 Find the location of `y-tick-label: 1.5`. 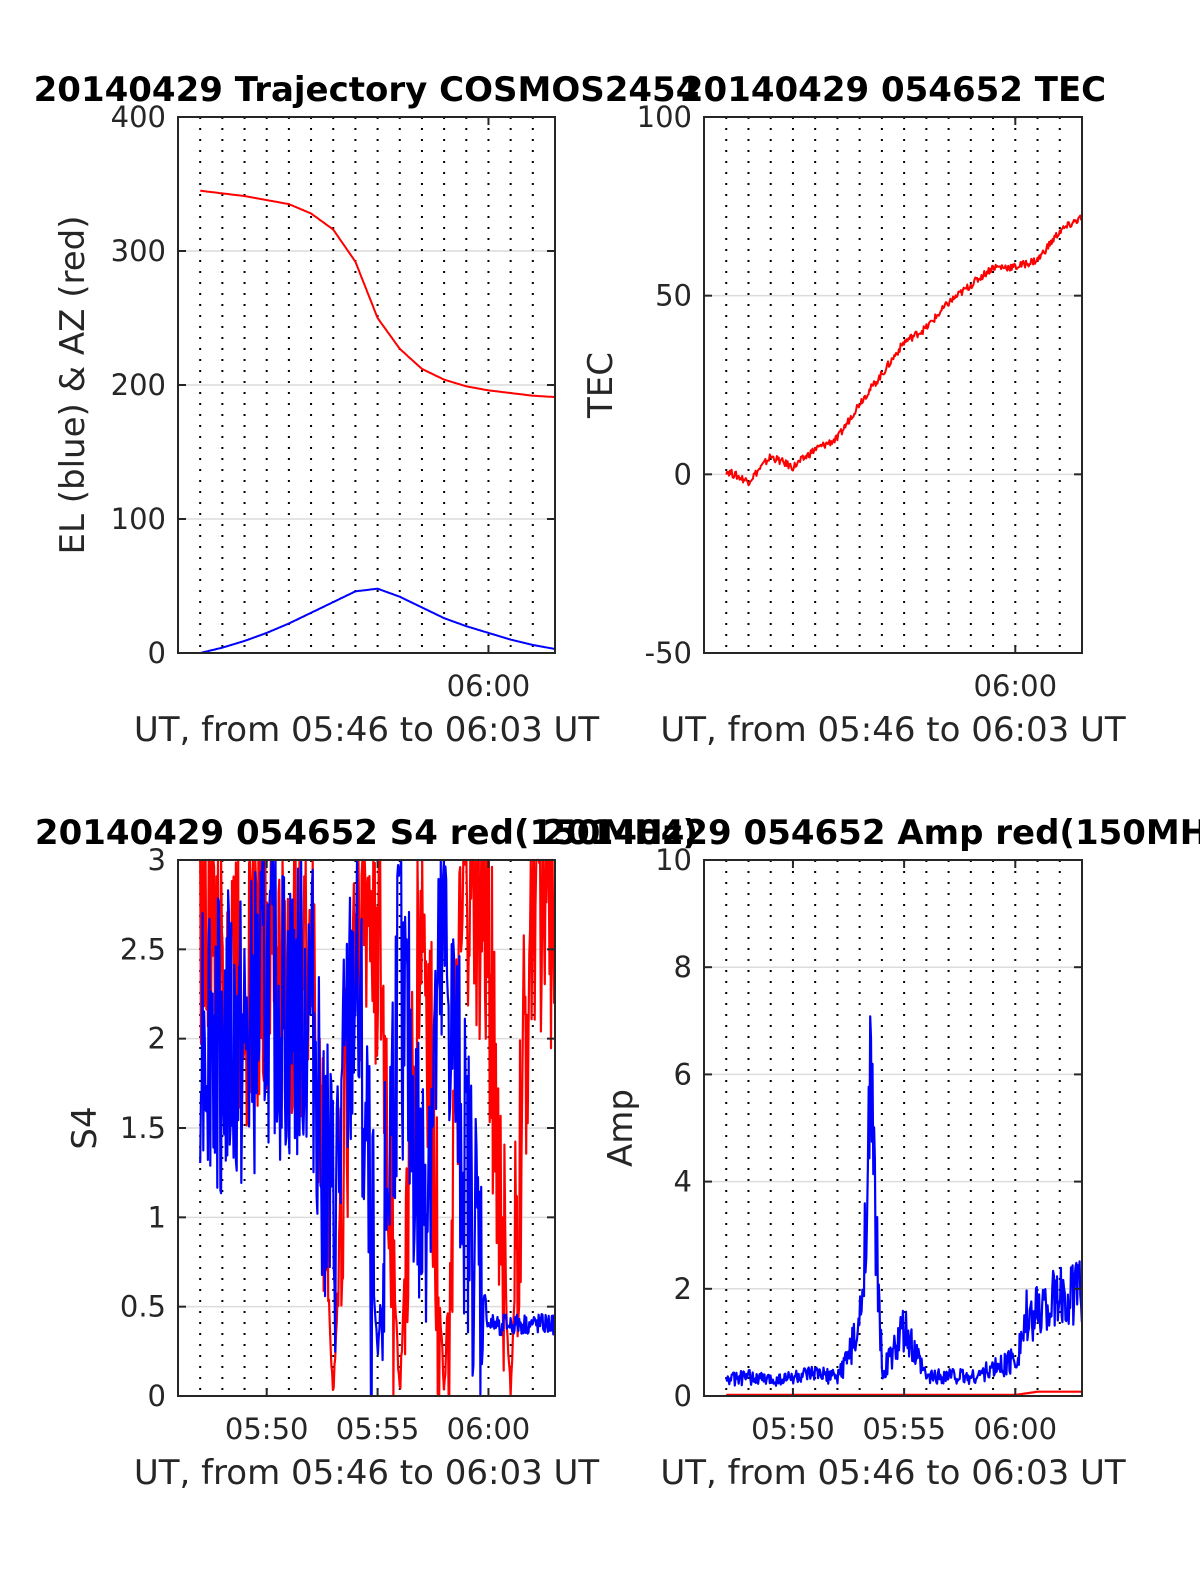

y-tick-label: 1.5 is located at coordinates (143, 1128).